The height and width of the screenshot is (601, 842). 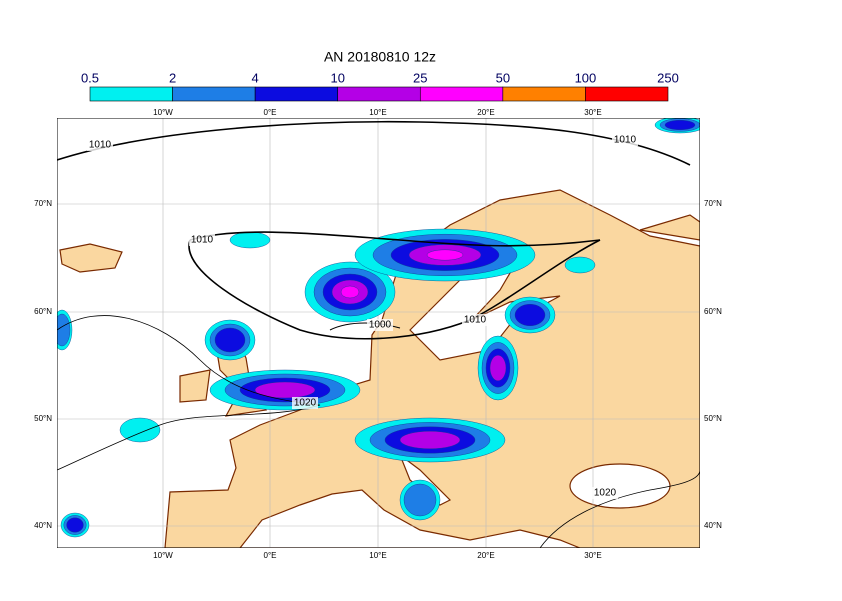 I want to click on iceland, so click(x=91, y=258).